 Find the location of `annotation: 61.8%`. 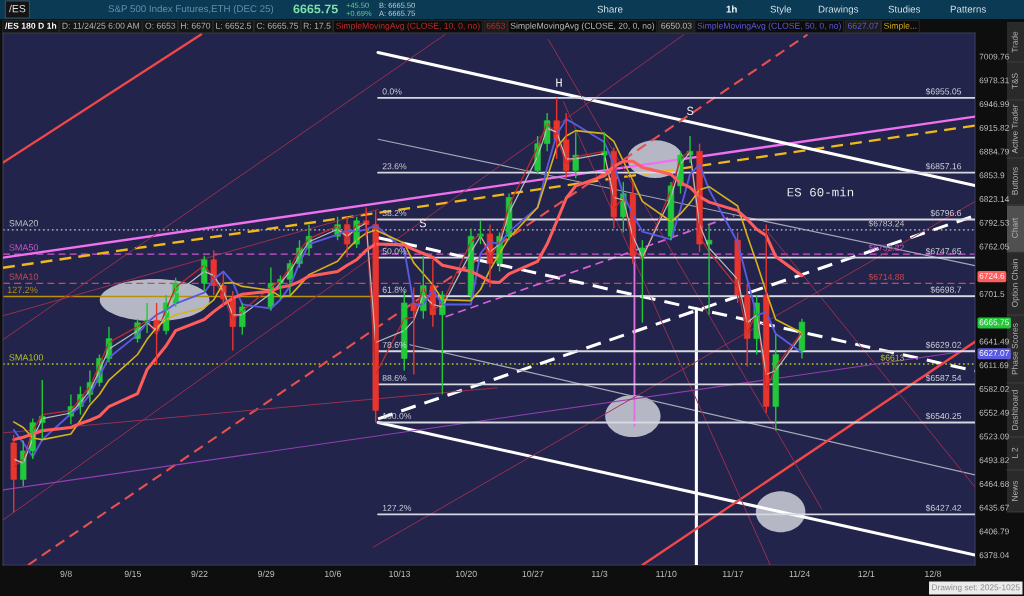

annotation: 61.8% is located at coordinates (394, 289).